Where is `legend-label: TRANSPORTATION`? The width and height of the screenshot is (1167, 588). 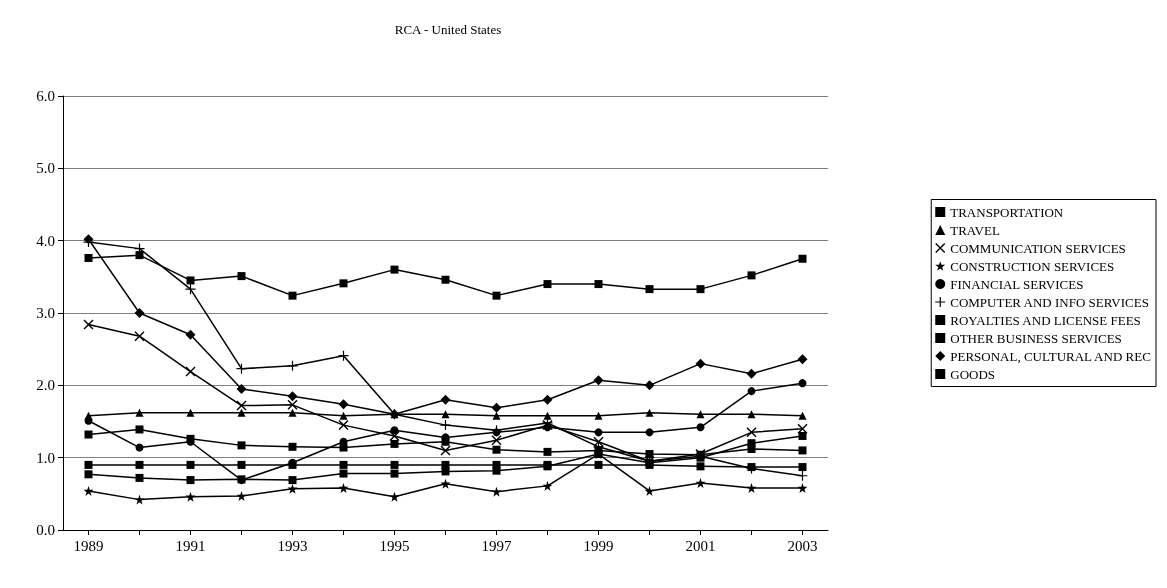 legend-label: TRANSPORTATION is located at coordinates (1007, 212).